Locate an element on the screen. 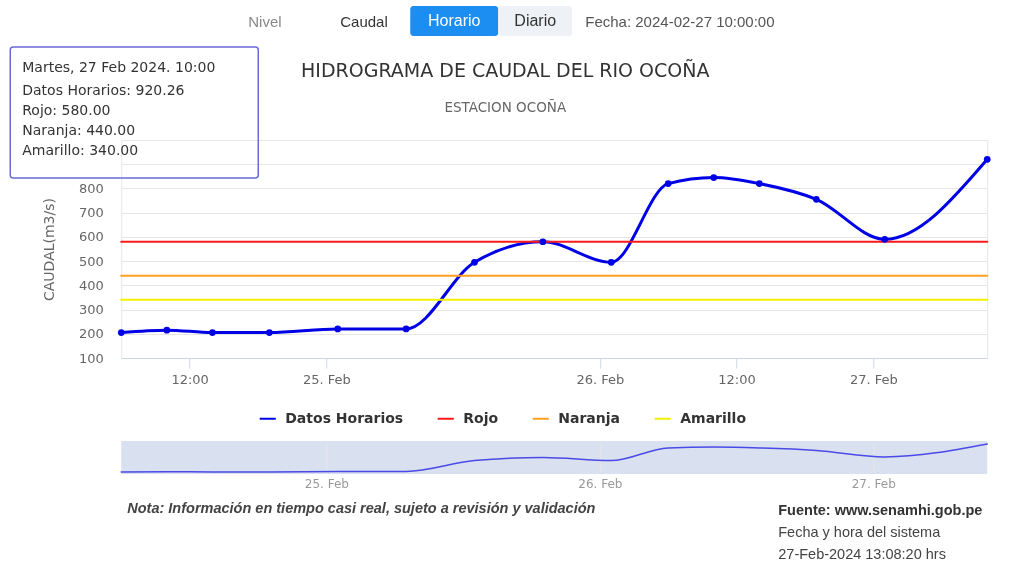  text: Datos Horarios: 920.26 is located at coordinates (103, 90).